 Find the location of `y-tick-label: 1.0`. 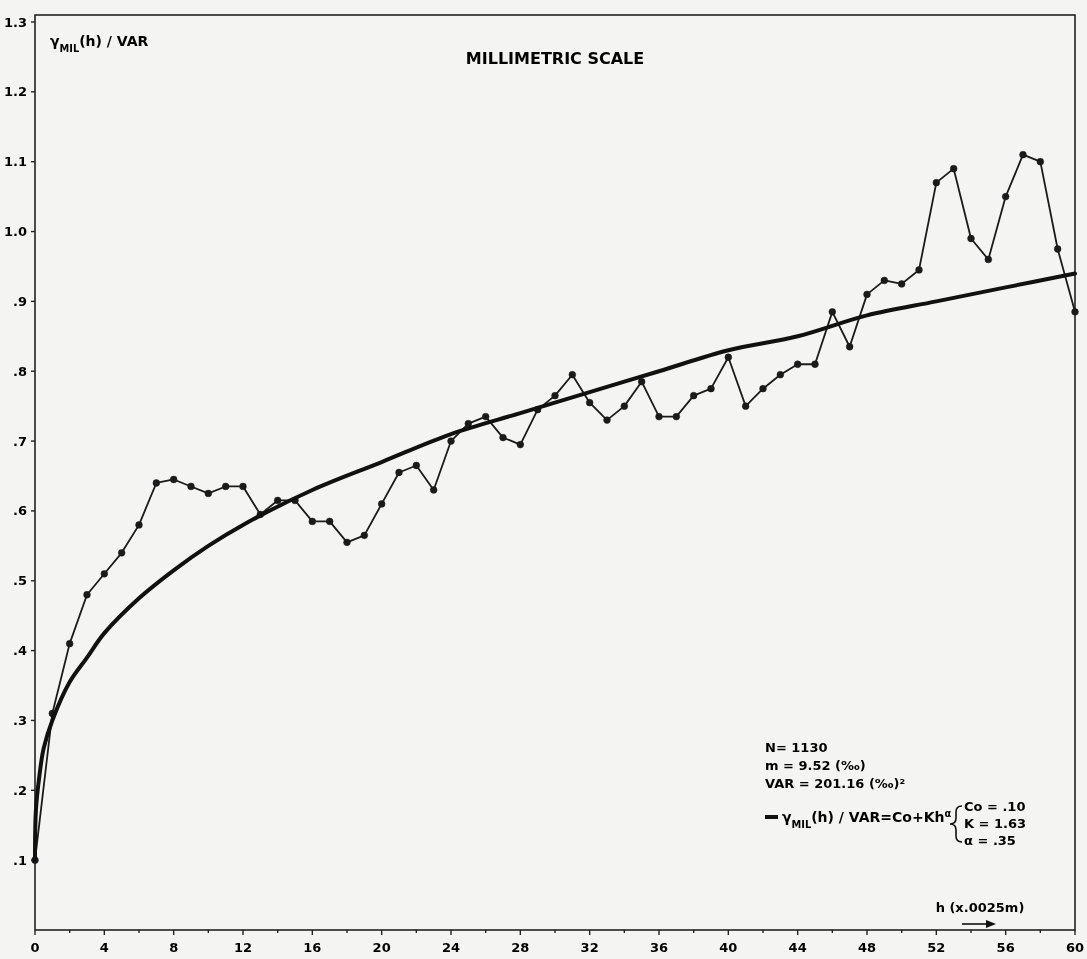

y-tick-label: 1.0 is located at coordinates (15, 232).